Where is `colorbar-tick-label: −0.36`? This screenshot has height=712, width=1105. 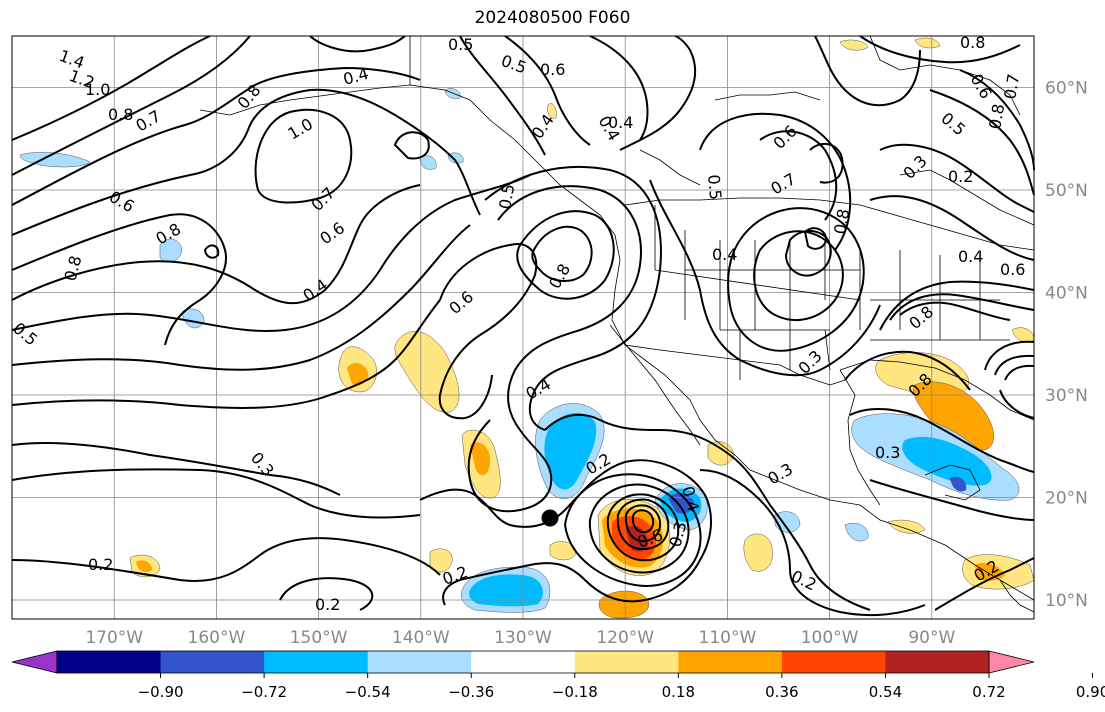
colorbar-tick-label: −0.36 is located at coordinates (471, 692).